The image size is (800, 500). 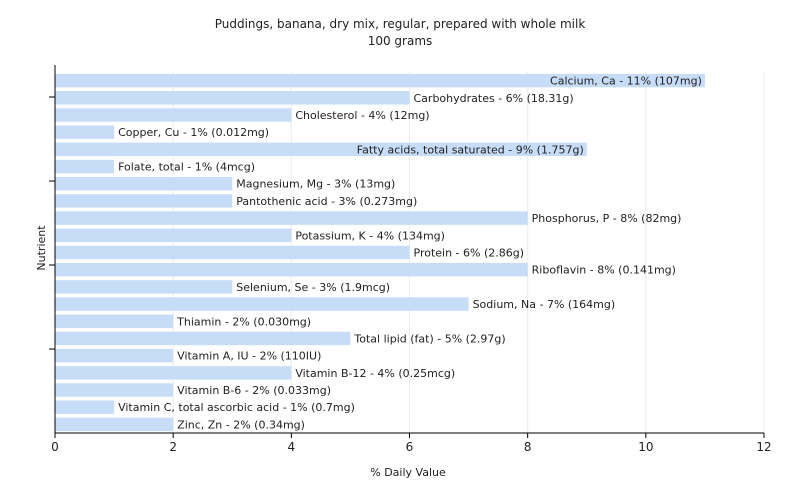 What do you see at coordinates (528, 447) in the screenshot?
I see `x-tick-label: 8` at bounding box center [528, 447].